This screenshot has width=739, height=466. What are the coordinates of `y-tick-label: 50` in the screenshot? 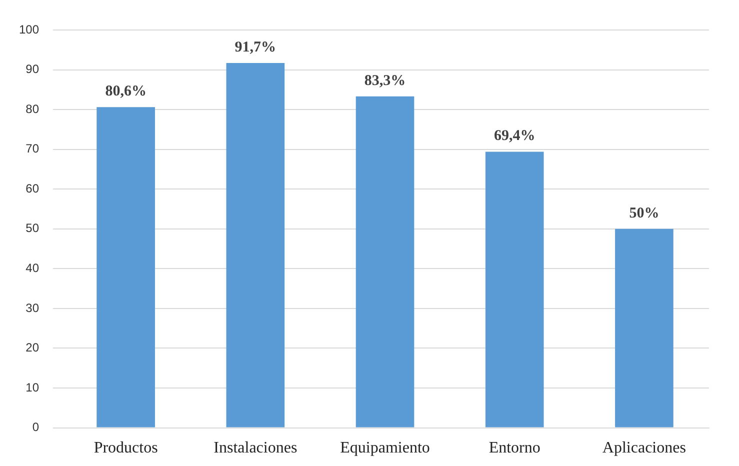 It's located at (33, 228).